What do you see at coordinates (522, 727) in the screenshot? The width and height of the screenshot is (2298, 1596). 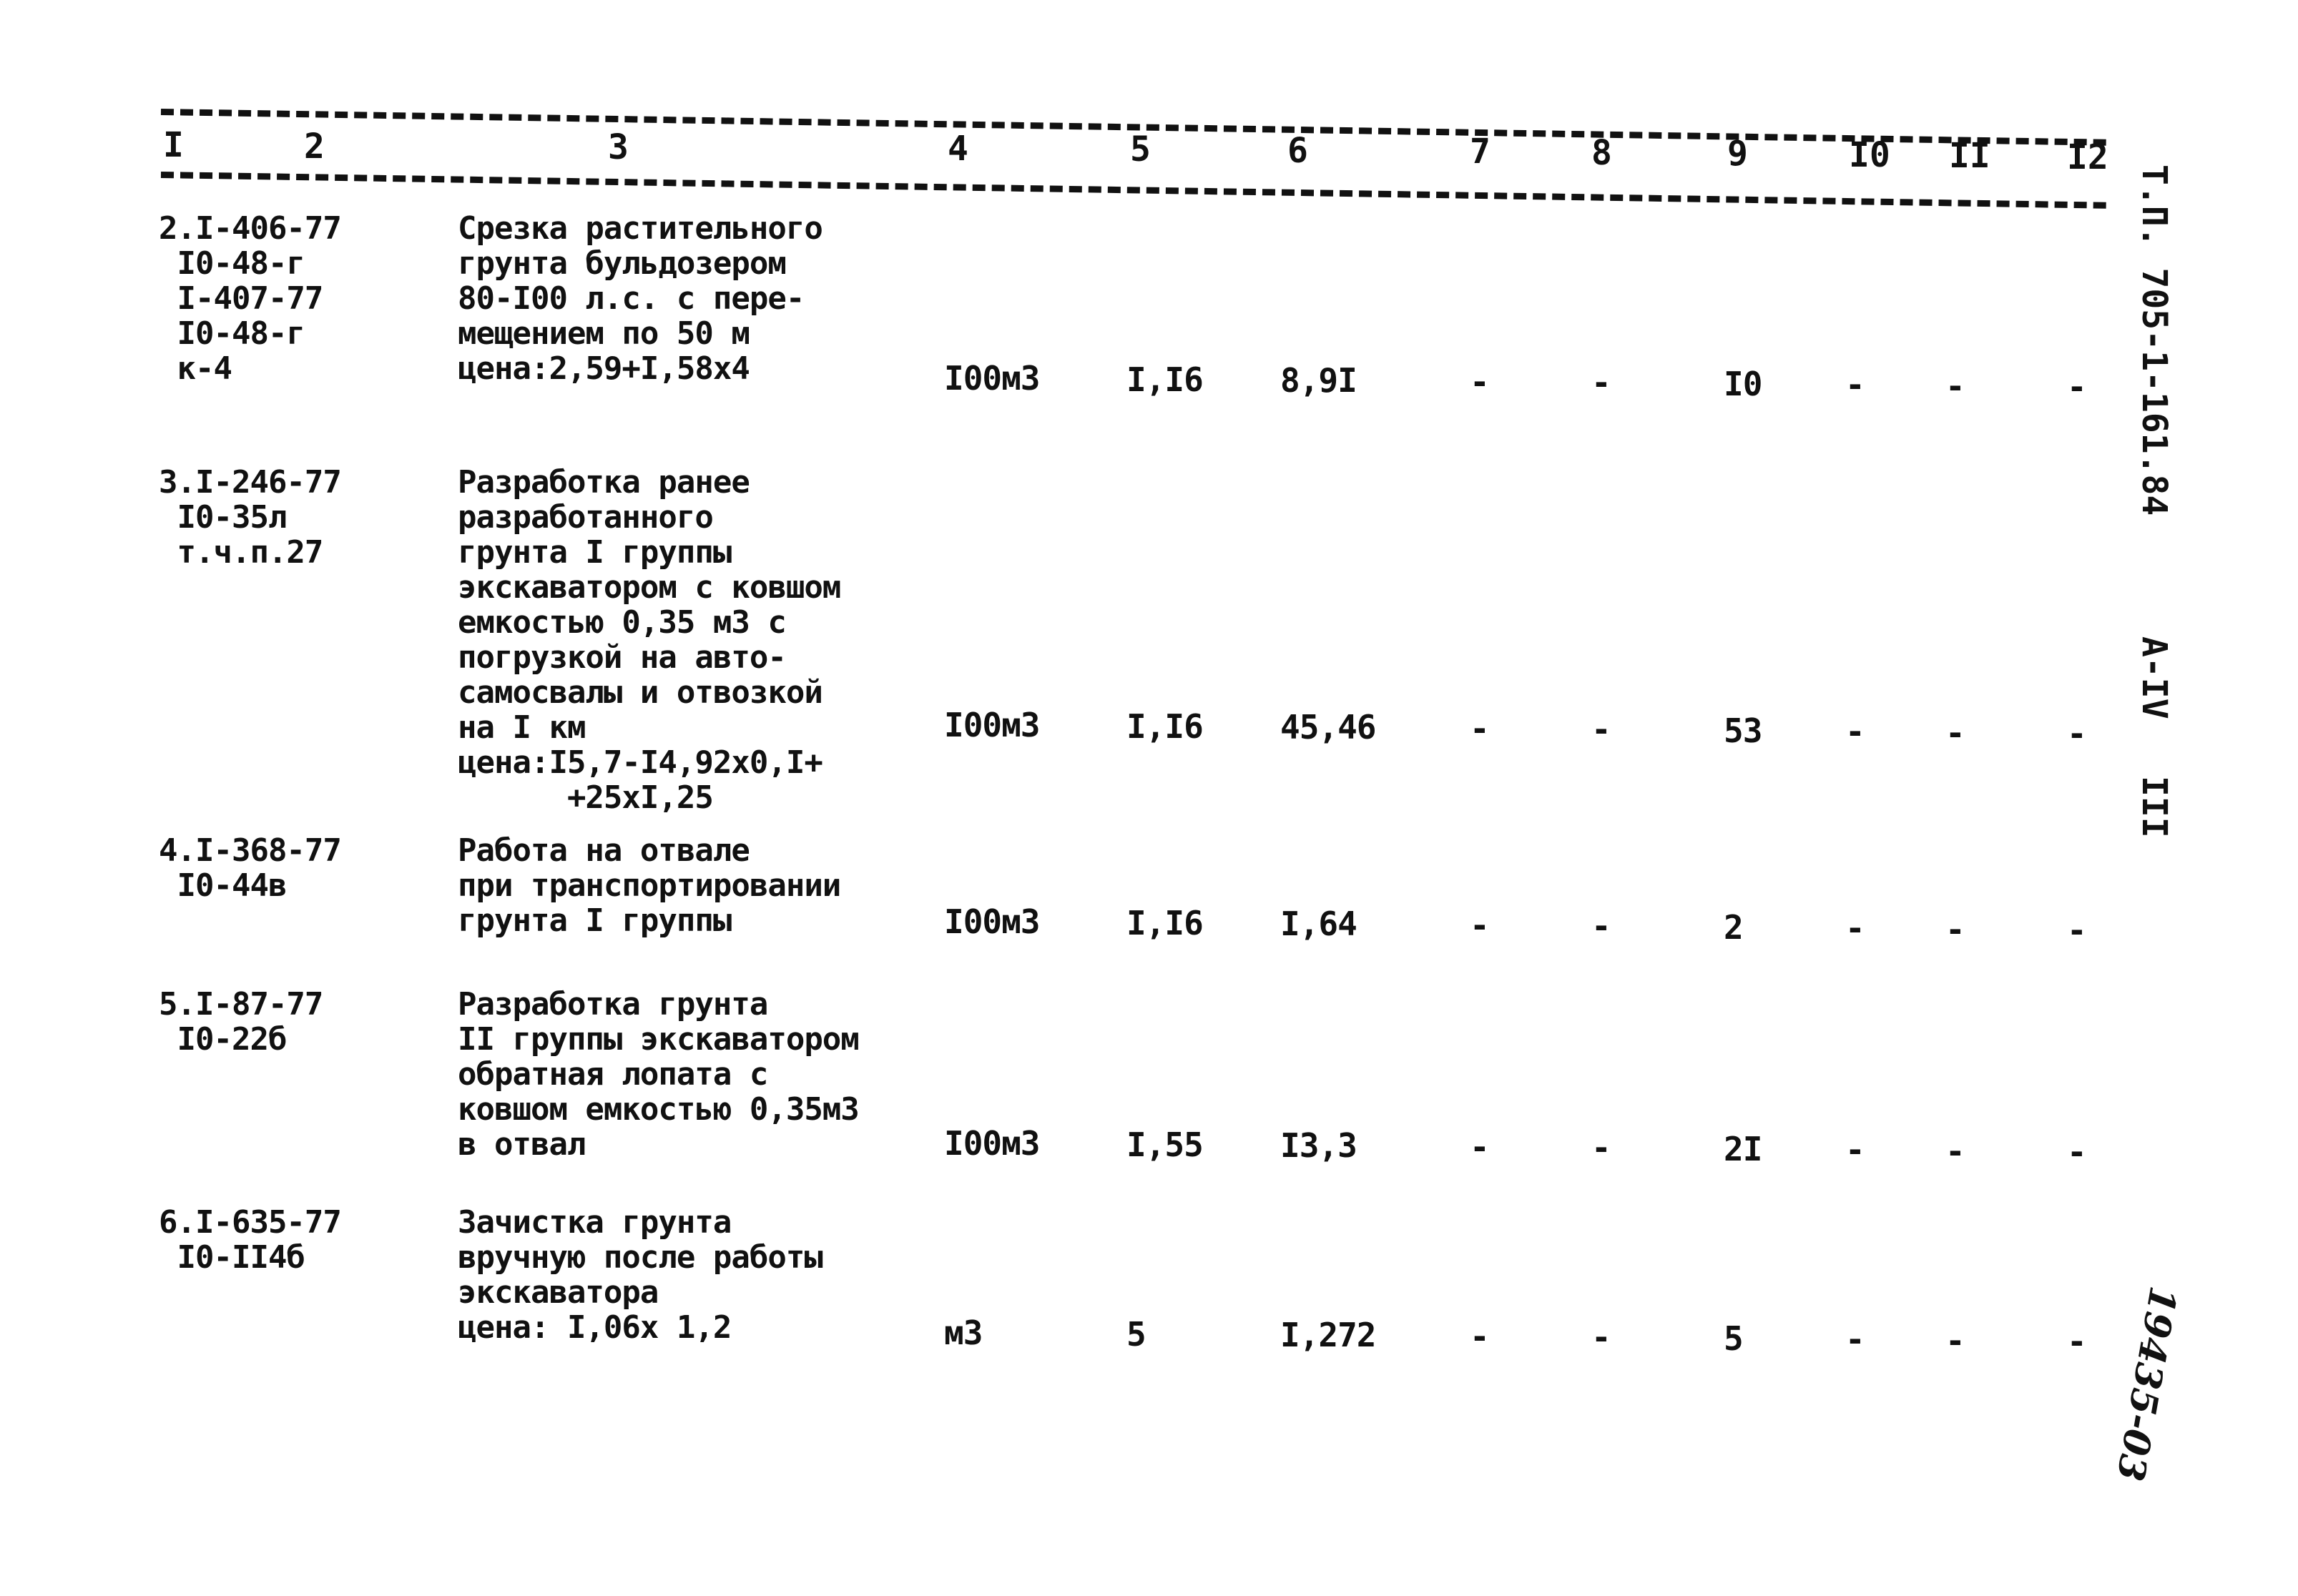 I see `work-description-line: на I км` at bounding box center [522, 727].